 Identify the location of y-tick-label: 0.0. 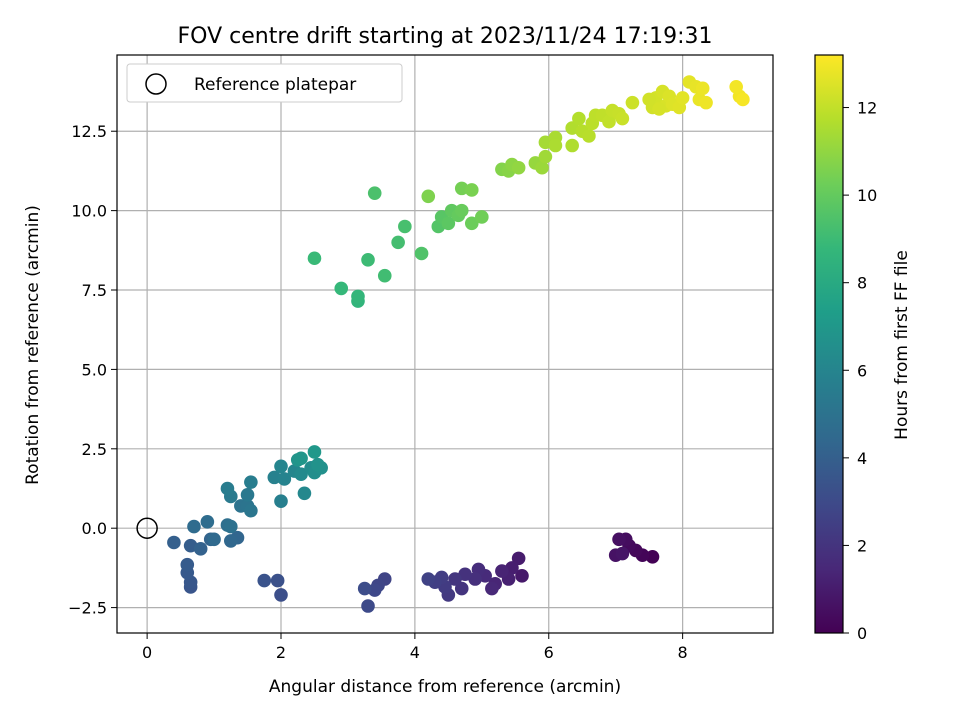
(94, 528).